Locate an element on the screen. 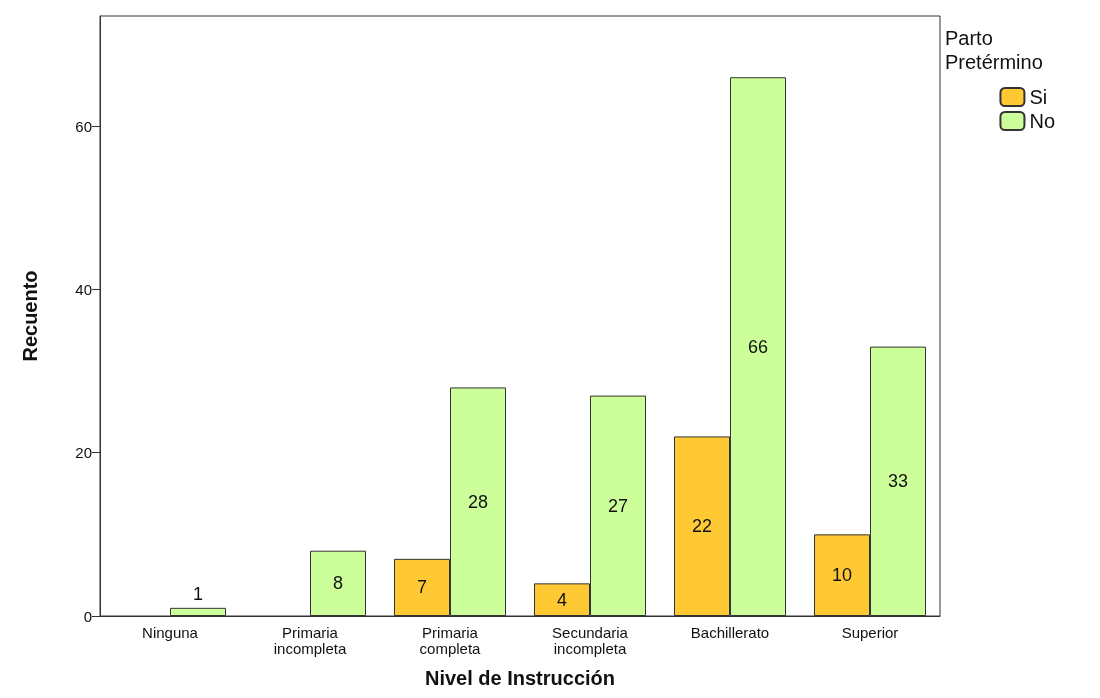  x-tick-label: Primaria completa is located at coordinates (450, 640).